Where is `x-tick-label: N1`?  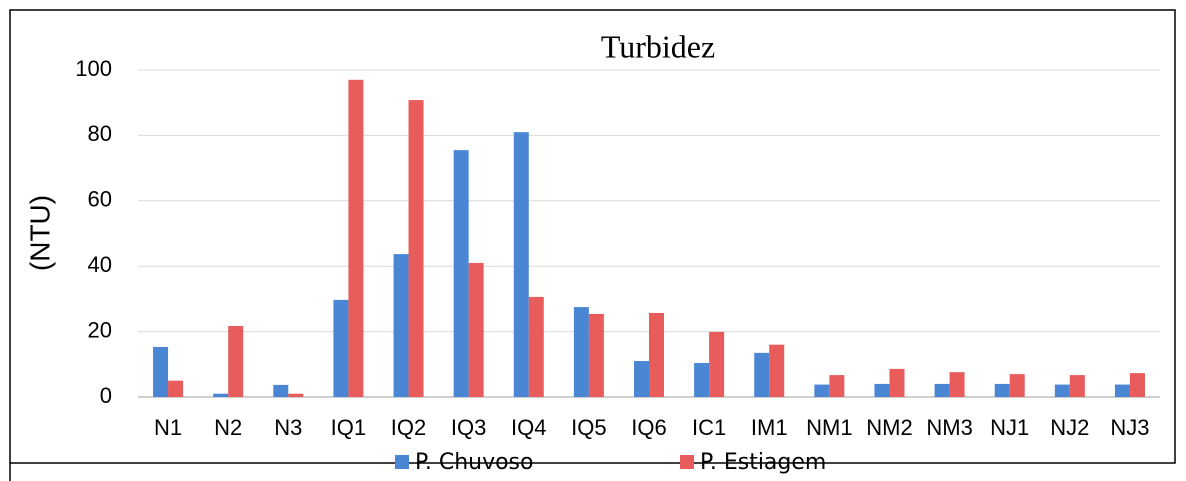
x-tick-label: N1 is located at coordinates (168, 427).